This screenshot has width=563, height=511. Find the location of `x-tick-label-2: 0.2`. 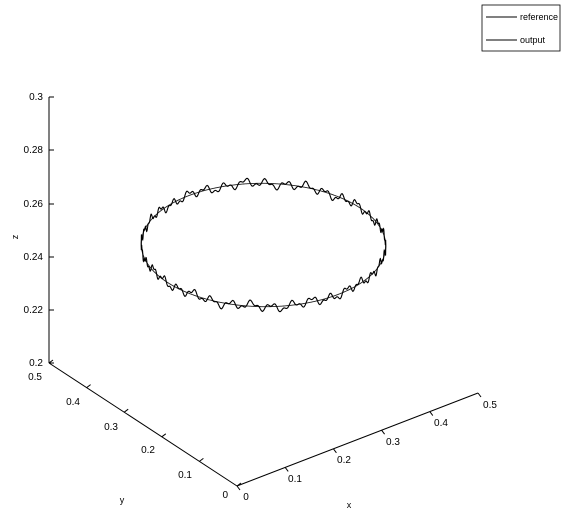

x-tick-label-2: 0.2 is located at coordinates (344, 460).